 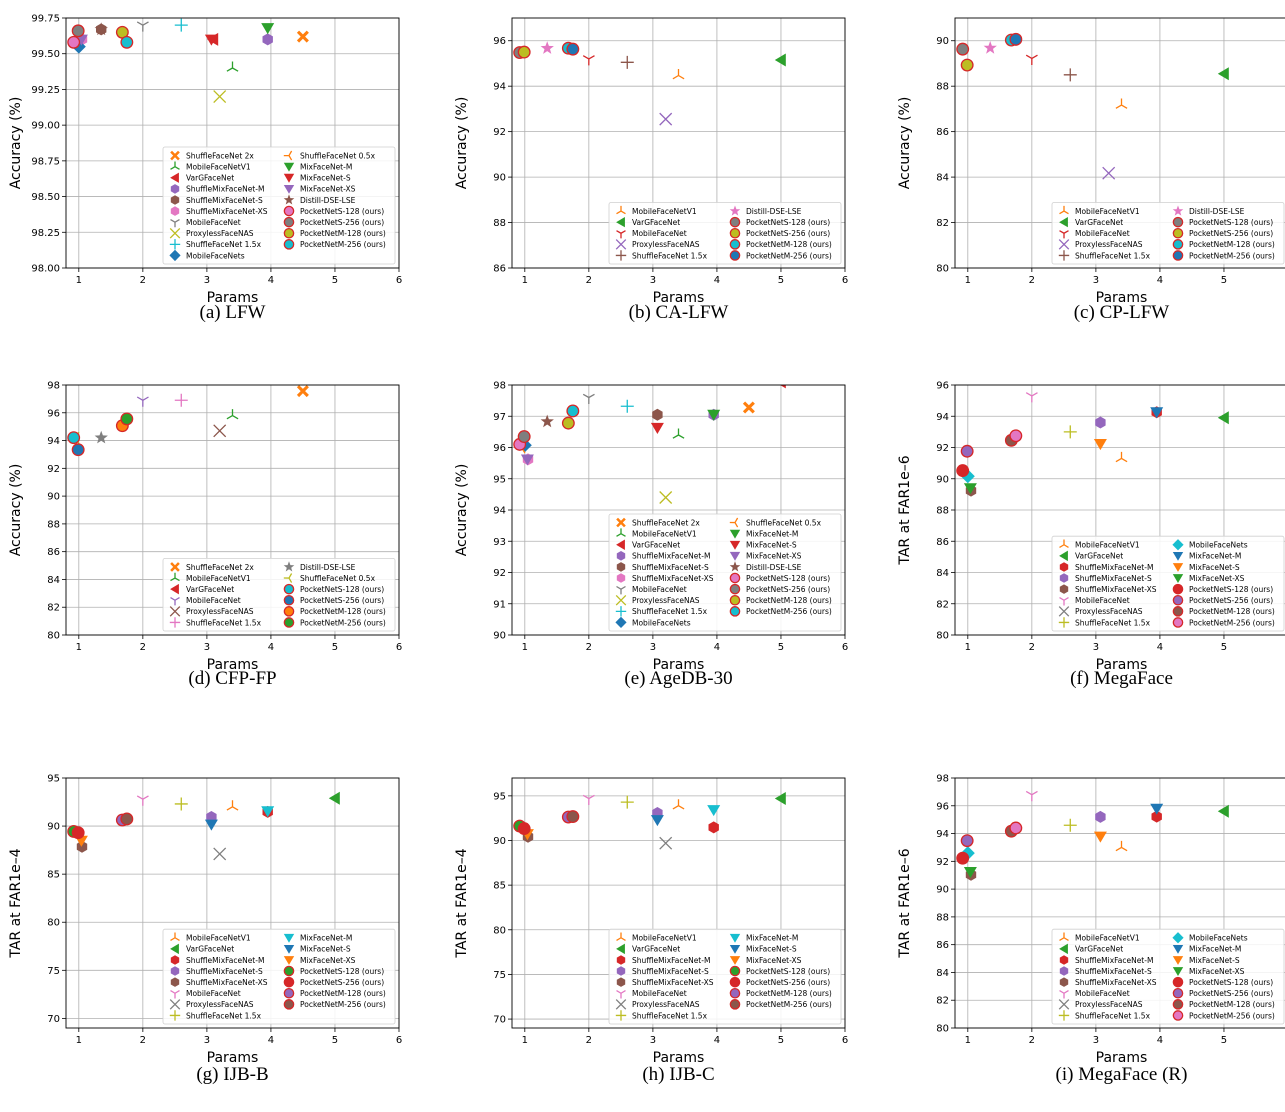 I want to click on y-axis-label: TAR at FAR1e–4, so click(x=16, y=903).